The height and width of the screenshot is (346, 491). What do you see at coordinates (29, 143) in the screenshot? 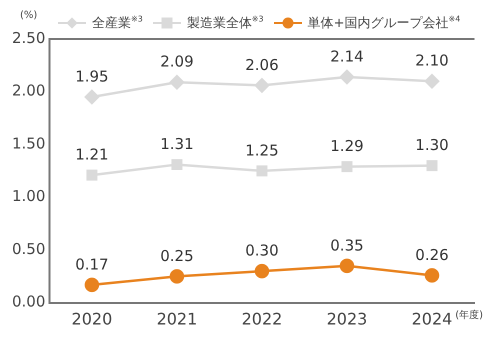
I see `y-tick-label: 1.50` at bounding box center [29, 143].